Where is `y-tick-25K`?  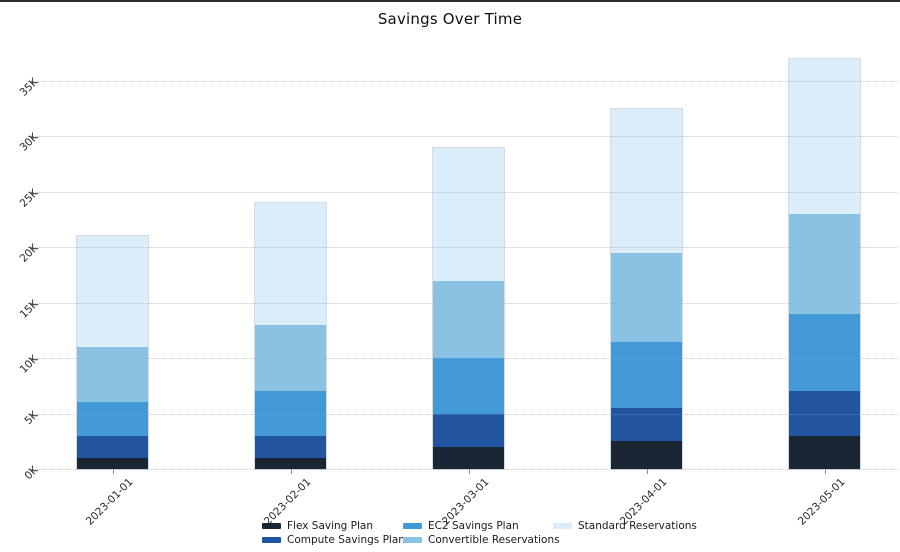
y-tick-25K is located at coordinates (31, 192).